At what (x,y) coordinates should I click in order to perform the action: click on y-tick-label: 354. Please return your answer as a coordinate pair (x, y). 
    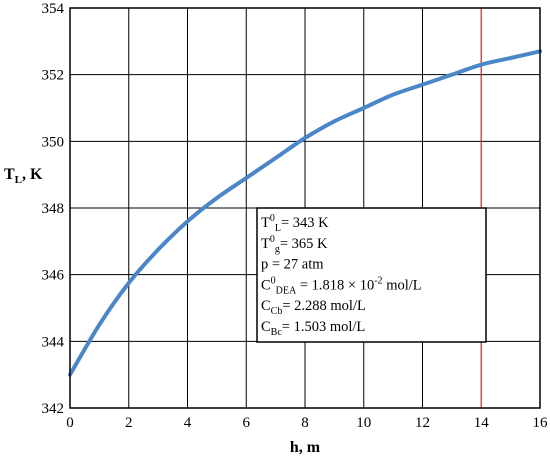
    Looking at the image, I should click on (53, 9).